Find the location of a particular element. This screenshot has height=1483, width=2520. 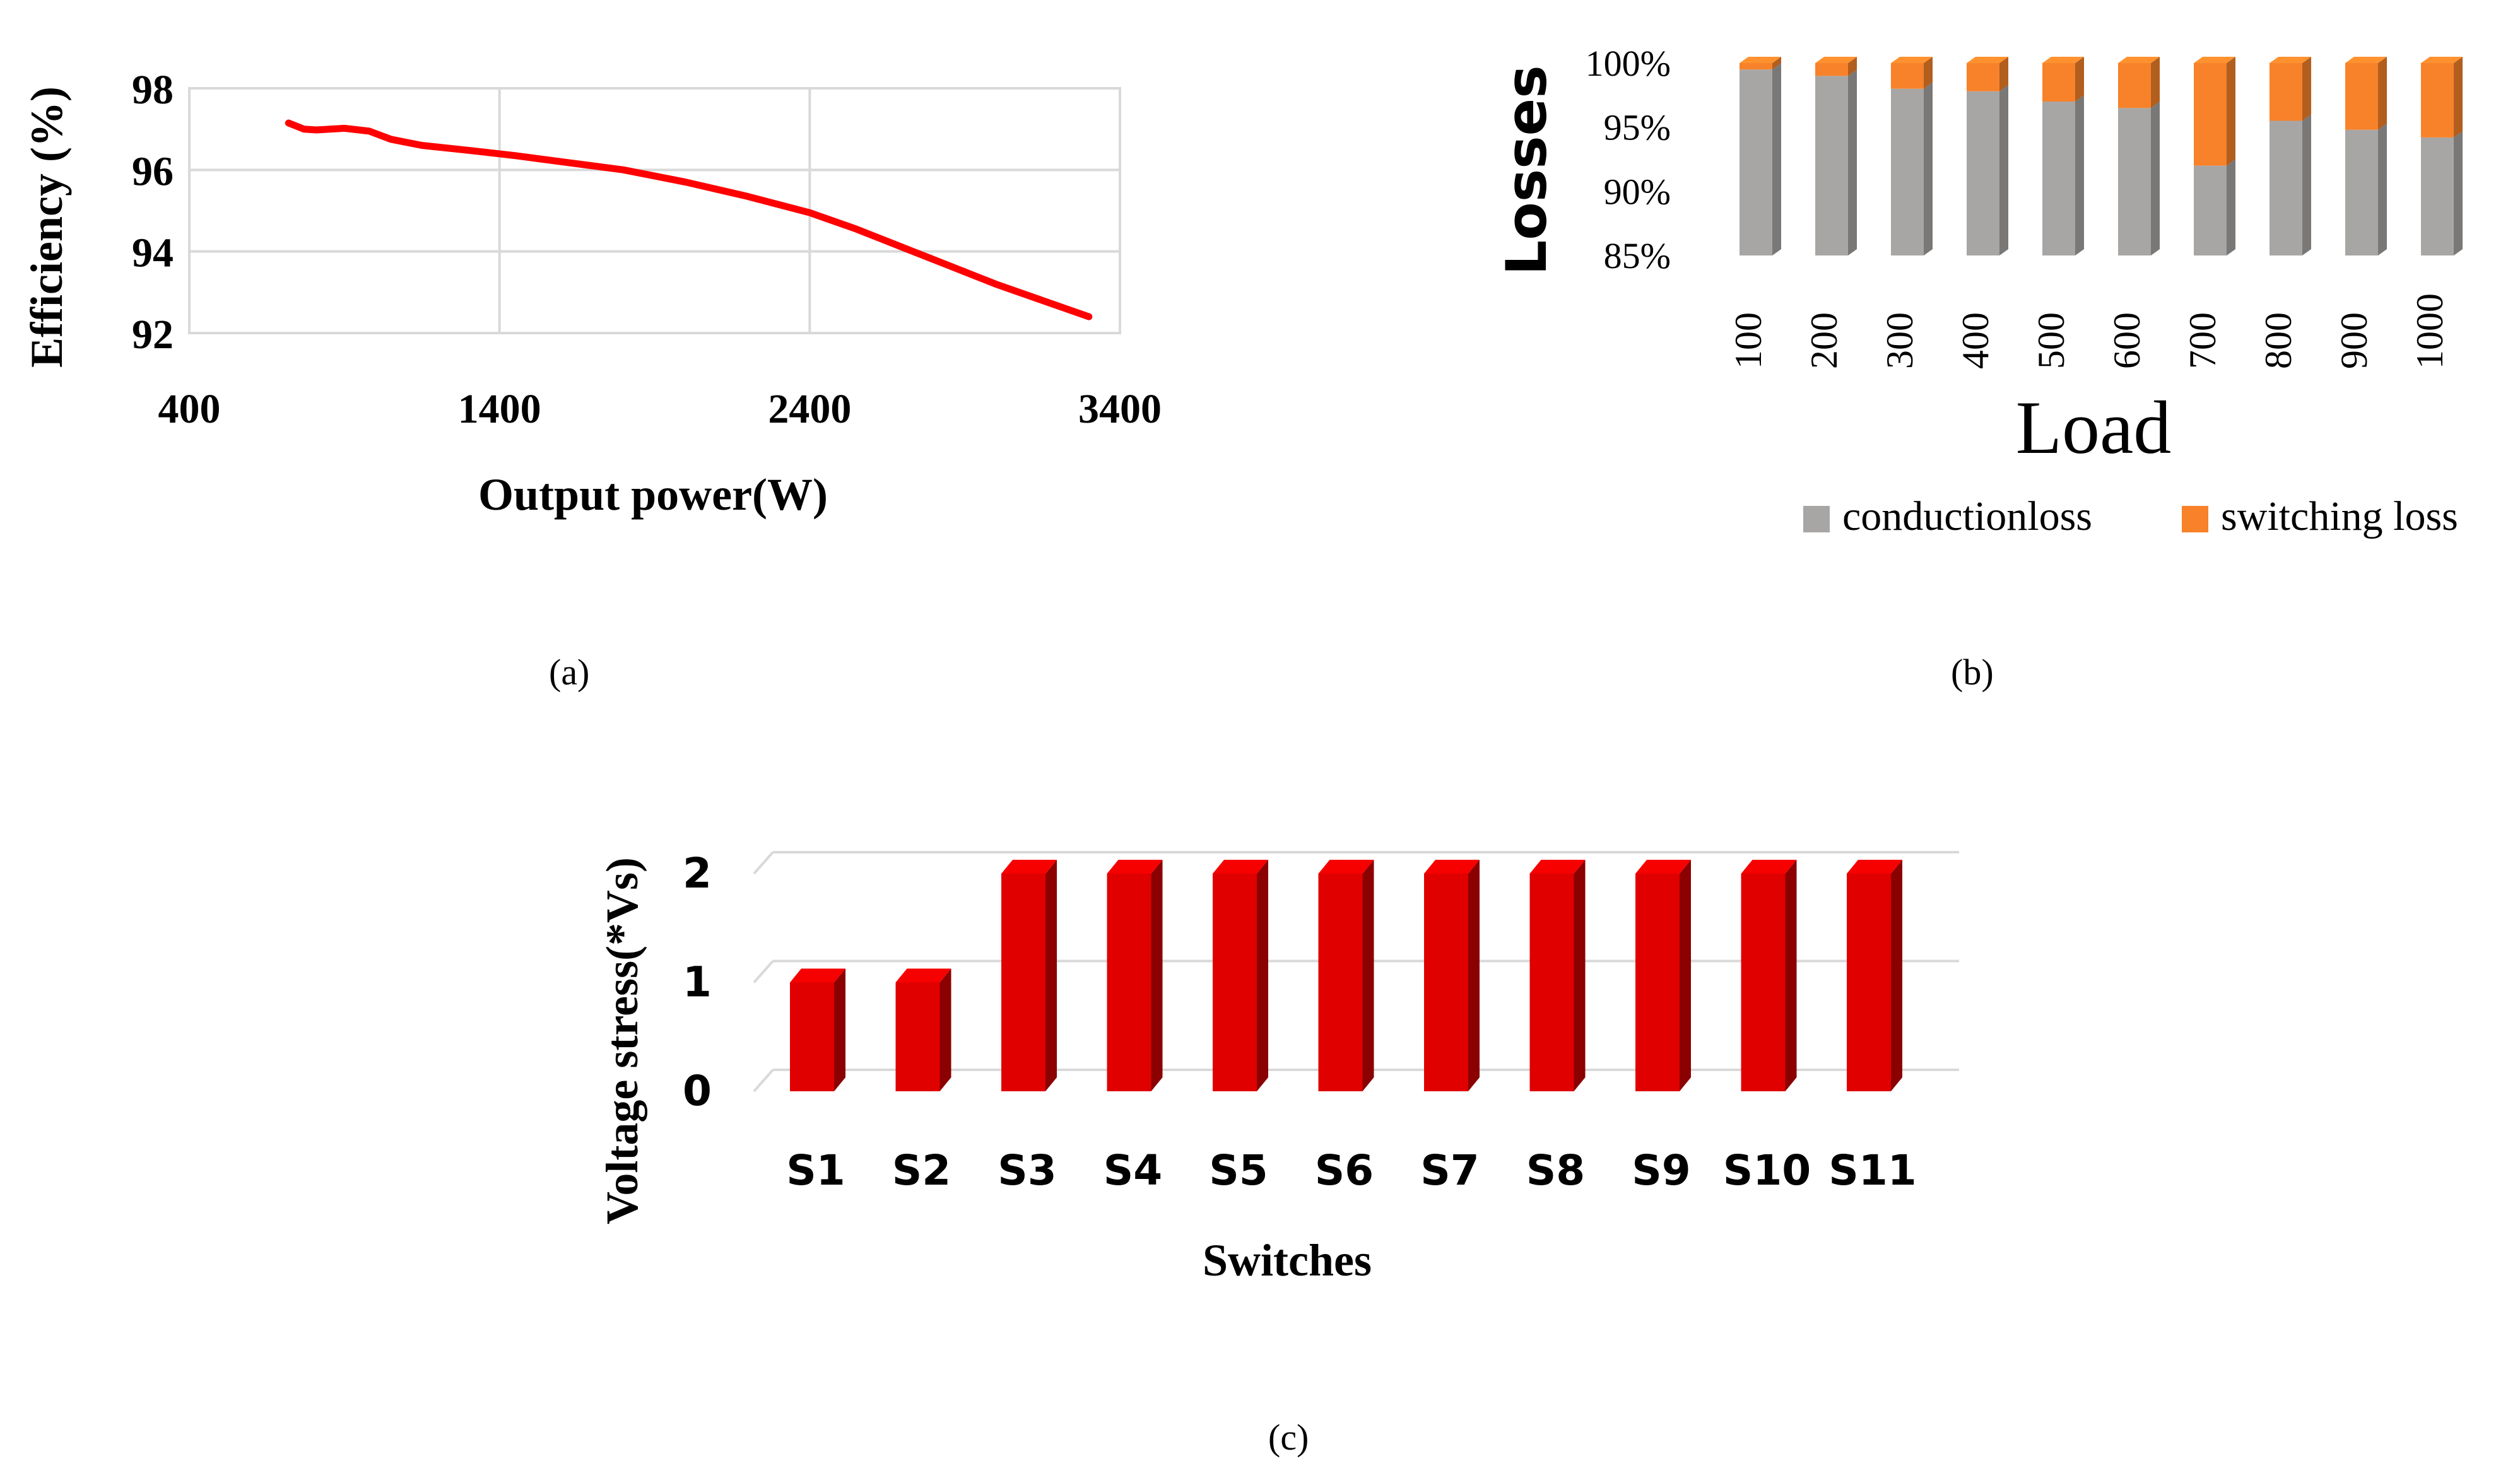

y-tick-label: 98 is located at coordinates (153, 90).